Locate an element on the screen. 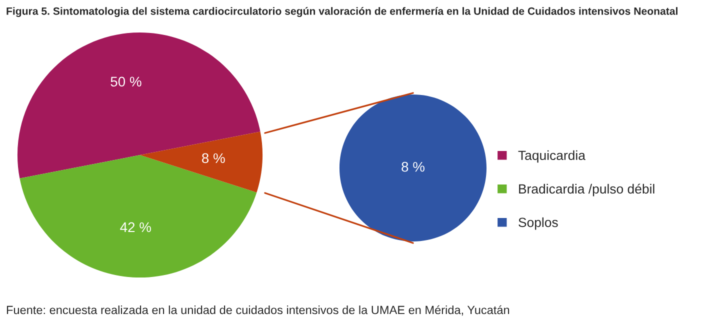 The image size is (719, 322). legend-label: Soplos is located at coordinates (538, 223).